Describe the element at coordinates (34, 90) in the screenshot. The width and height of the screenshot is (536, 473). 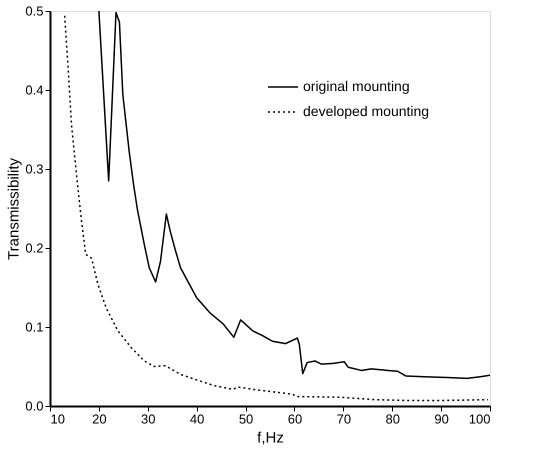
I see `y-tick-label: 0.4` at that location.